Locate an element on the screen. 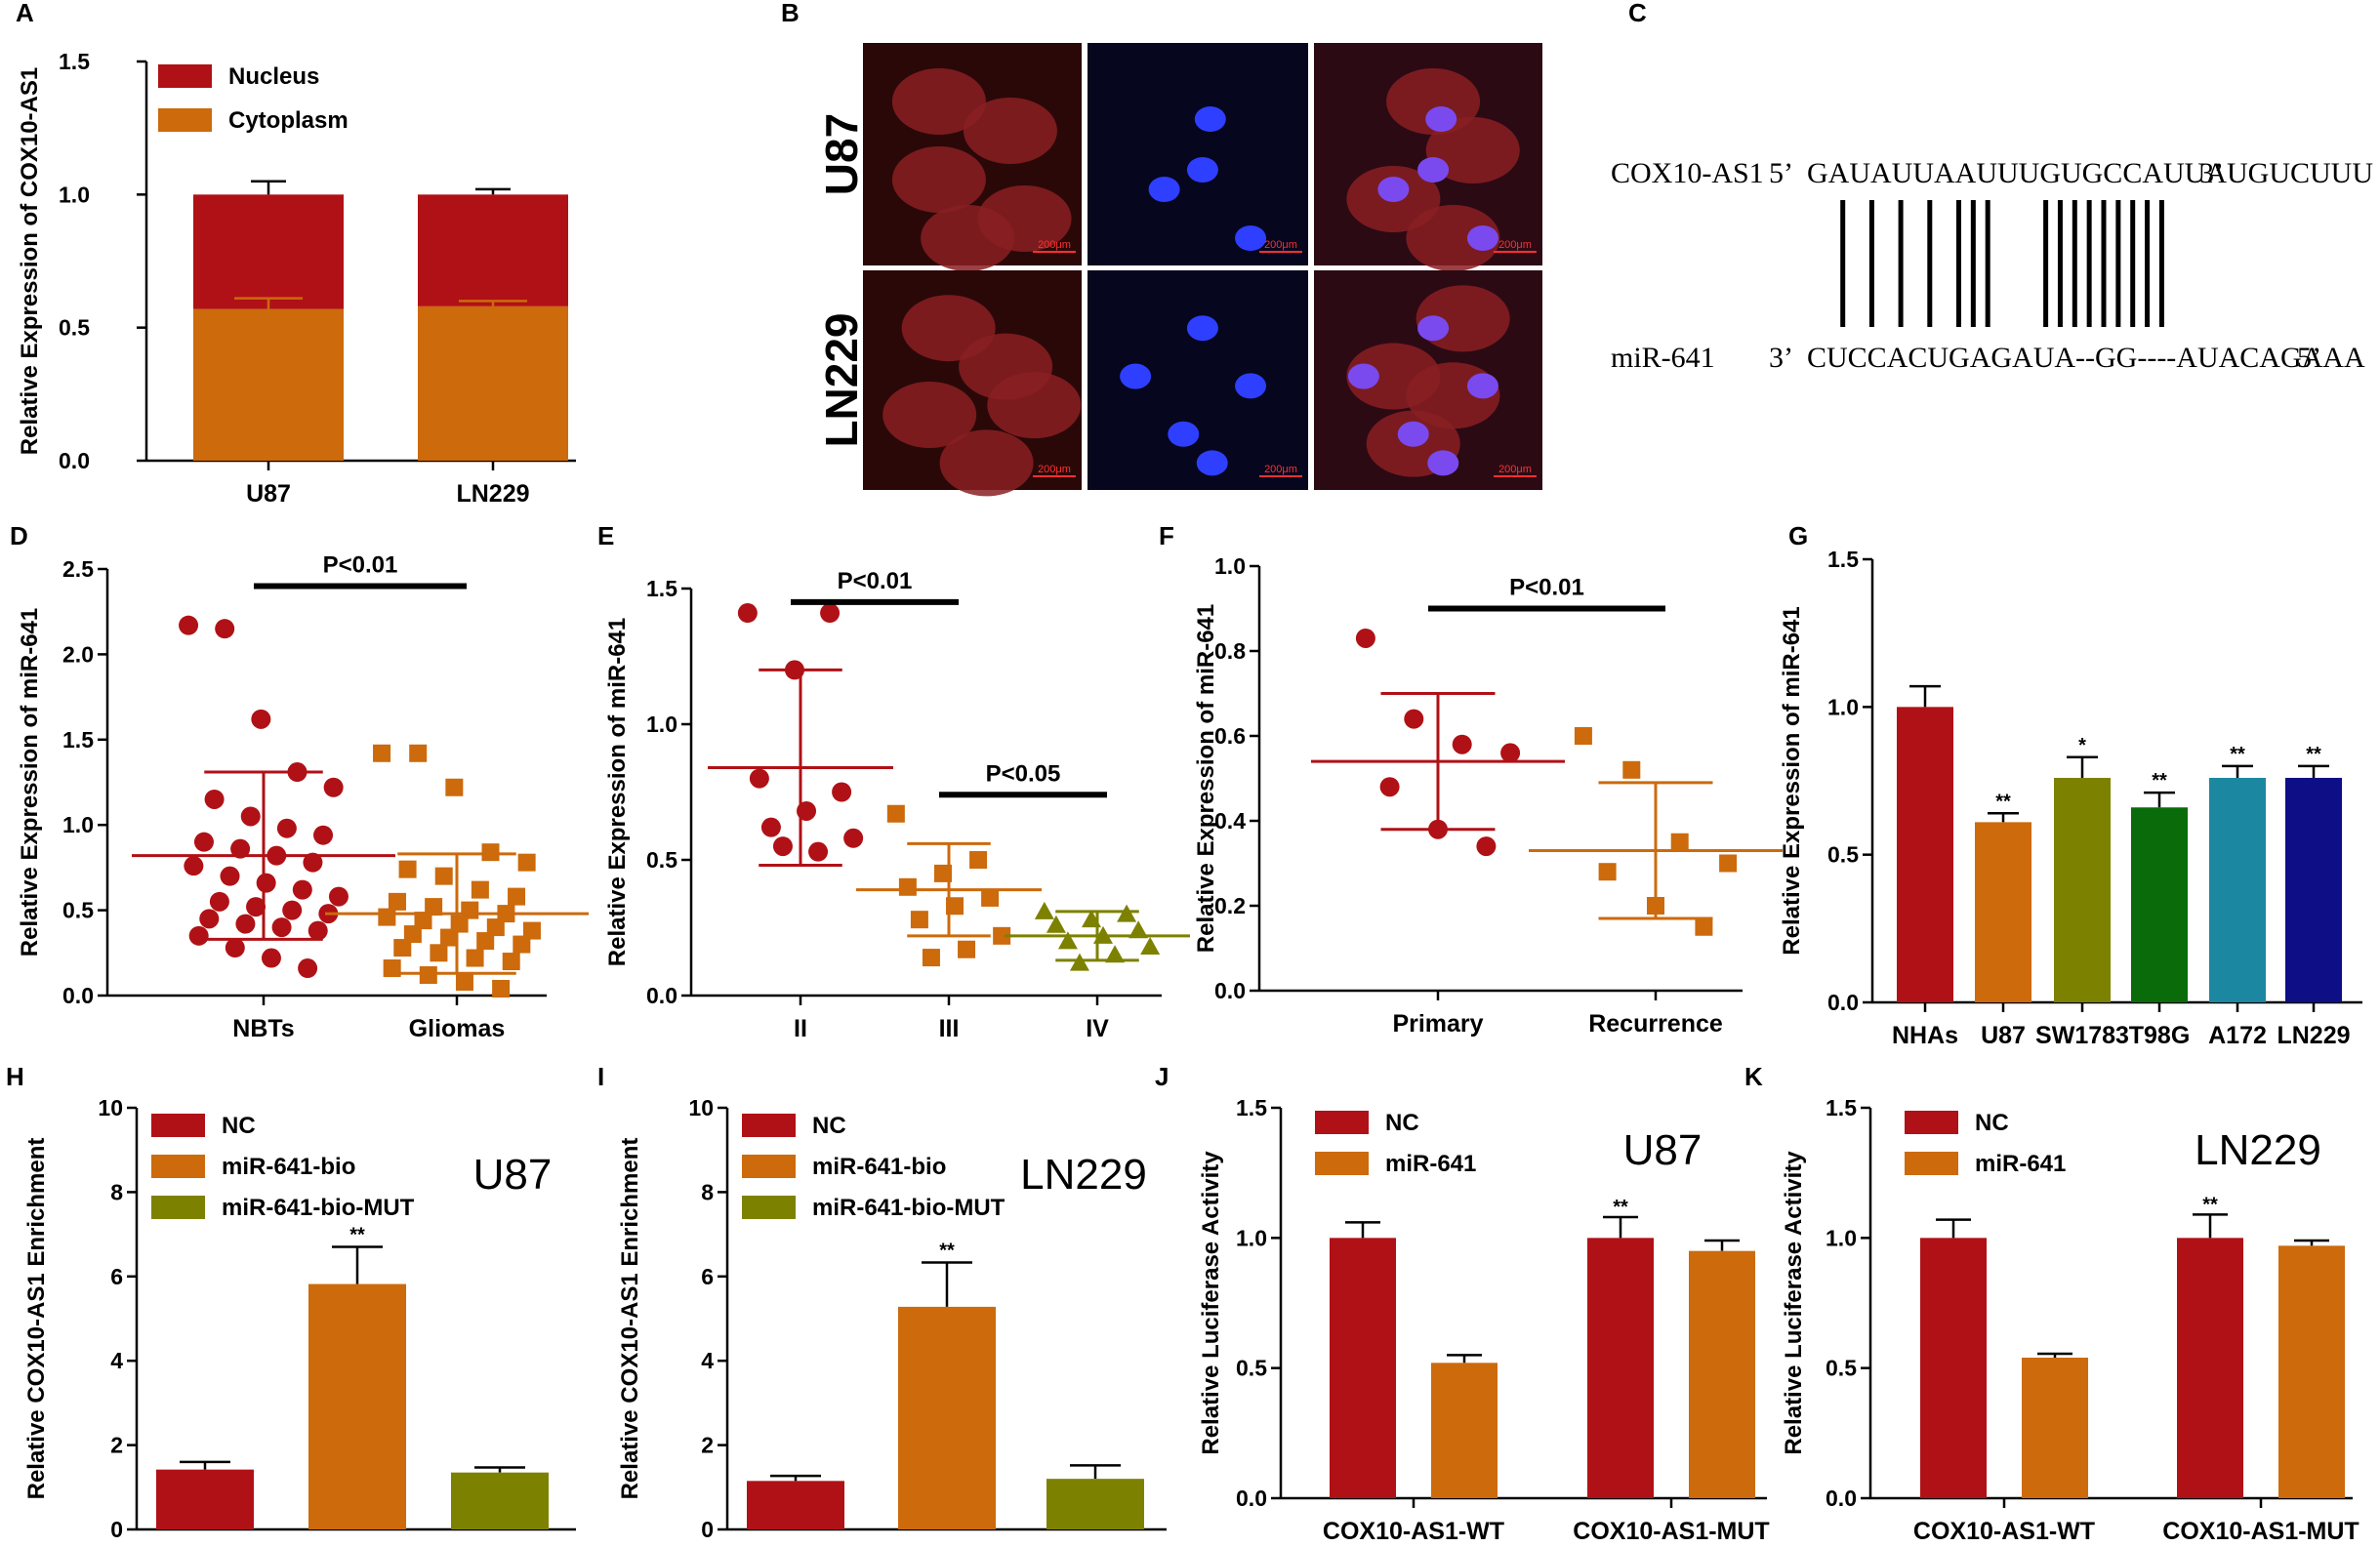  x-tick-label: T98G is located at coordinates (2160, 1035).